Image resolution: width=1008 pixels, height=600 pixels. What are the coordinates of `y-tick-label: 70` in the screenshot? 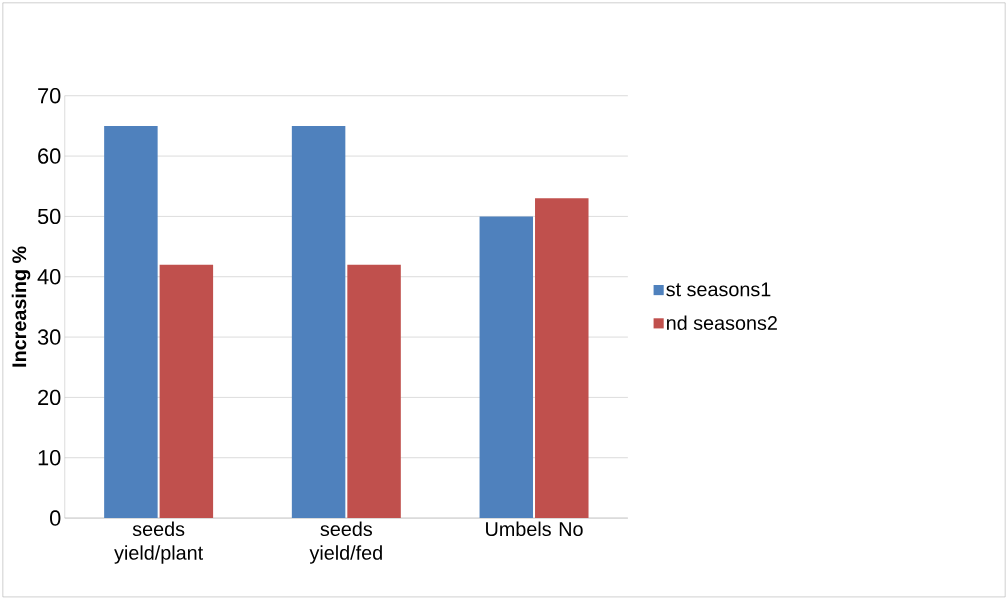 It's located at (49, 96).